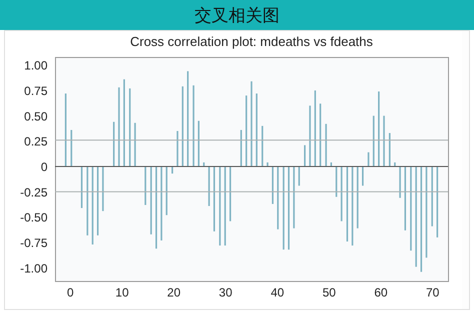 The height and width of the screenshot is (316, 474). What do you see at coordinates (237, 15) in the screenshot?
I see `chart-title: 交叉相关图` at bounding box center [237, 15].